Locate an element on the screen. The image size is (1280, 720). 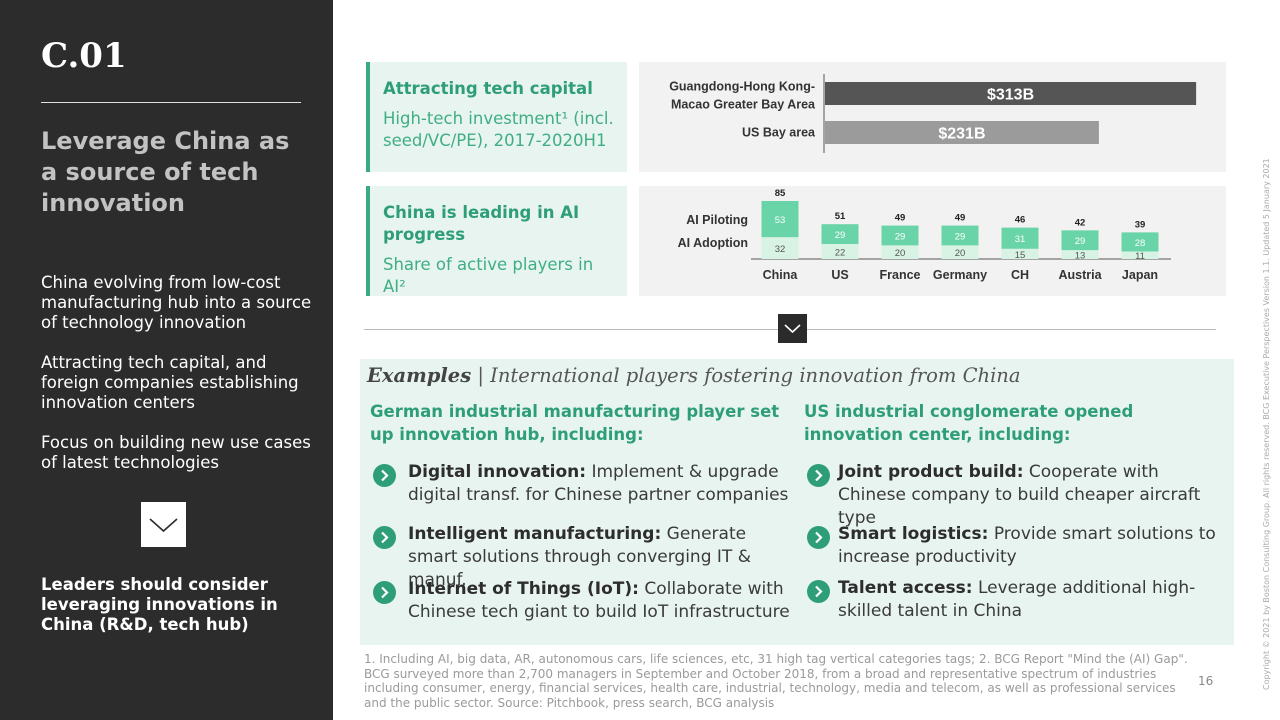
stat-title: Attracting tech capital is located at coordinates (488, 88).